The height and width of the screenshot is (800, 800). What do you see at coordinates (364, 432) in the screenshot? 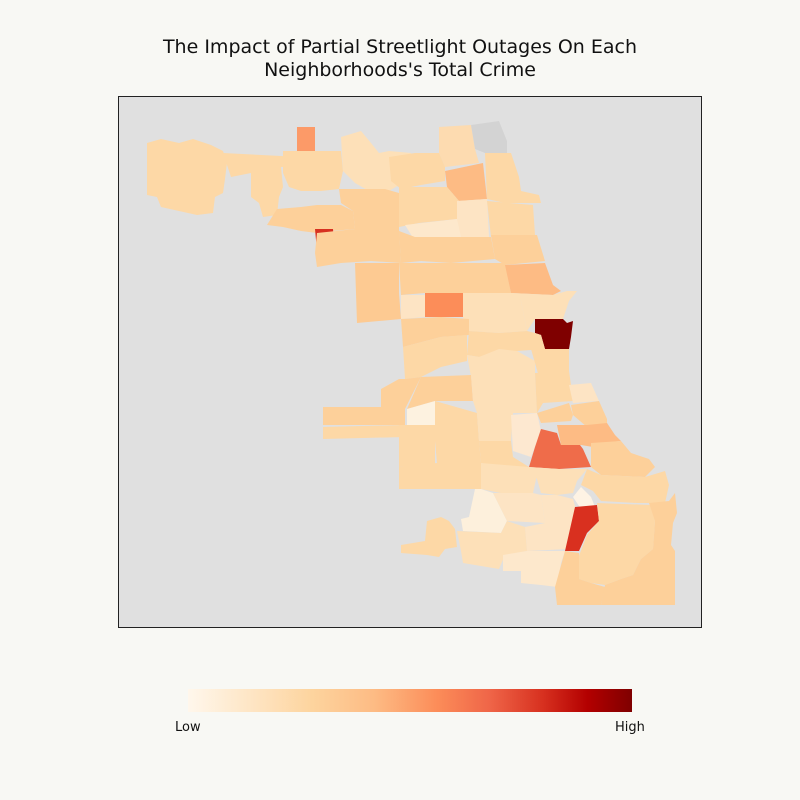
I see `neighborhood-clearing` at bounding box center [364, 432].